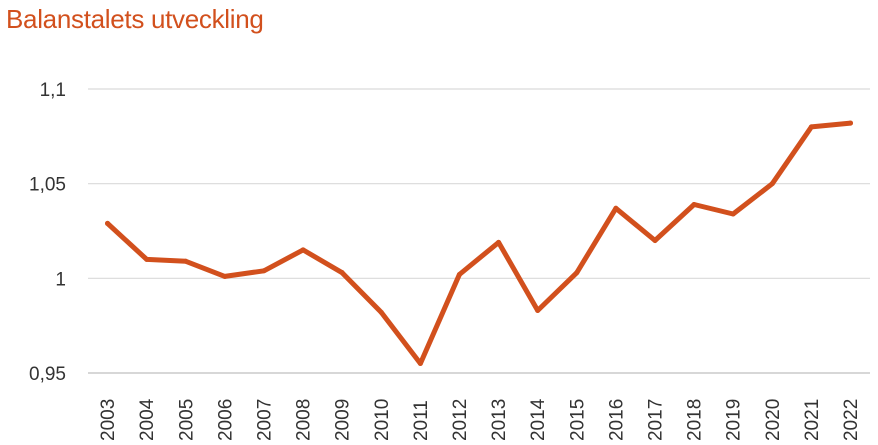  What do you see at coordinates (53, 90) in the screenshot?
I see `y-tick-label: 1,1` at bounding box center [53, 90].